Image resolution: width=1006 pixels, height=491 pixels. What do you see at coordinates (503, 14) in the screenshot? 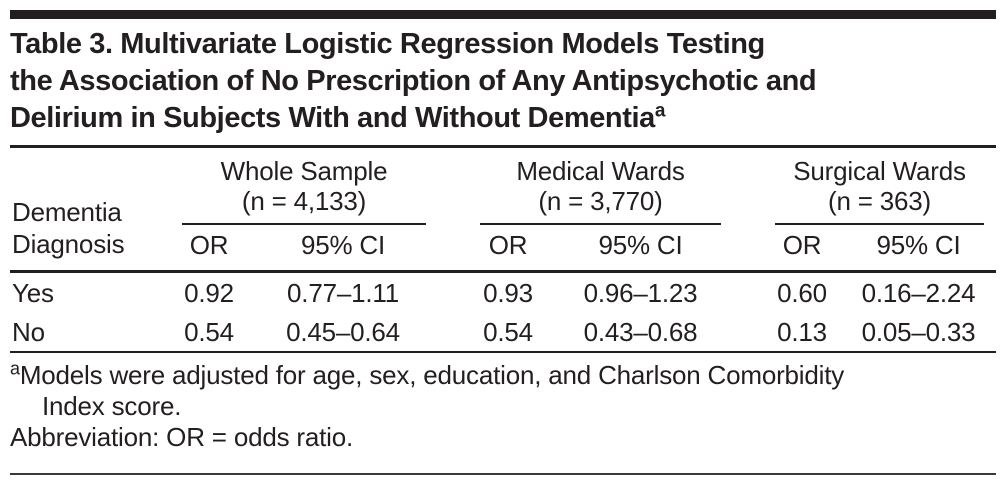
I see `top-rule-bar` at bounding box center [503, 14].